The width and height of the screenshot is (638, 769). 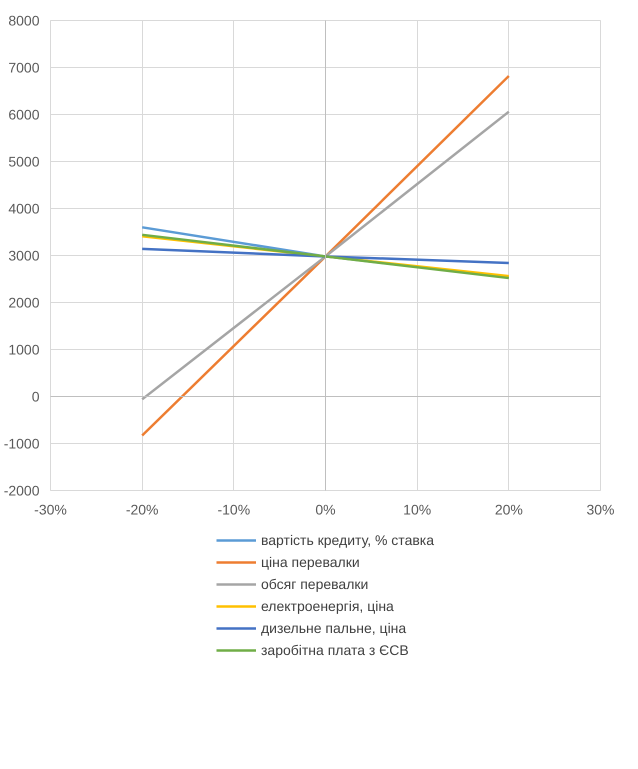 What do you see at coordinates (24, 114) in the screenshot?
I see `y-tick-label: 6000` at bounding box center [24, 114].